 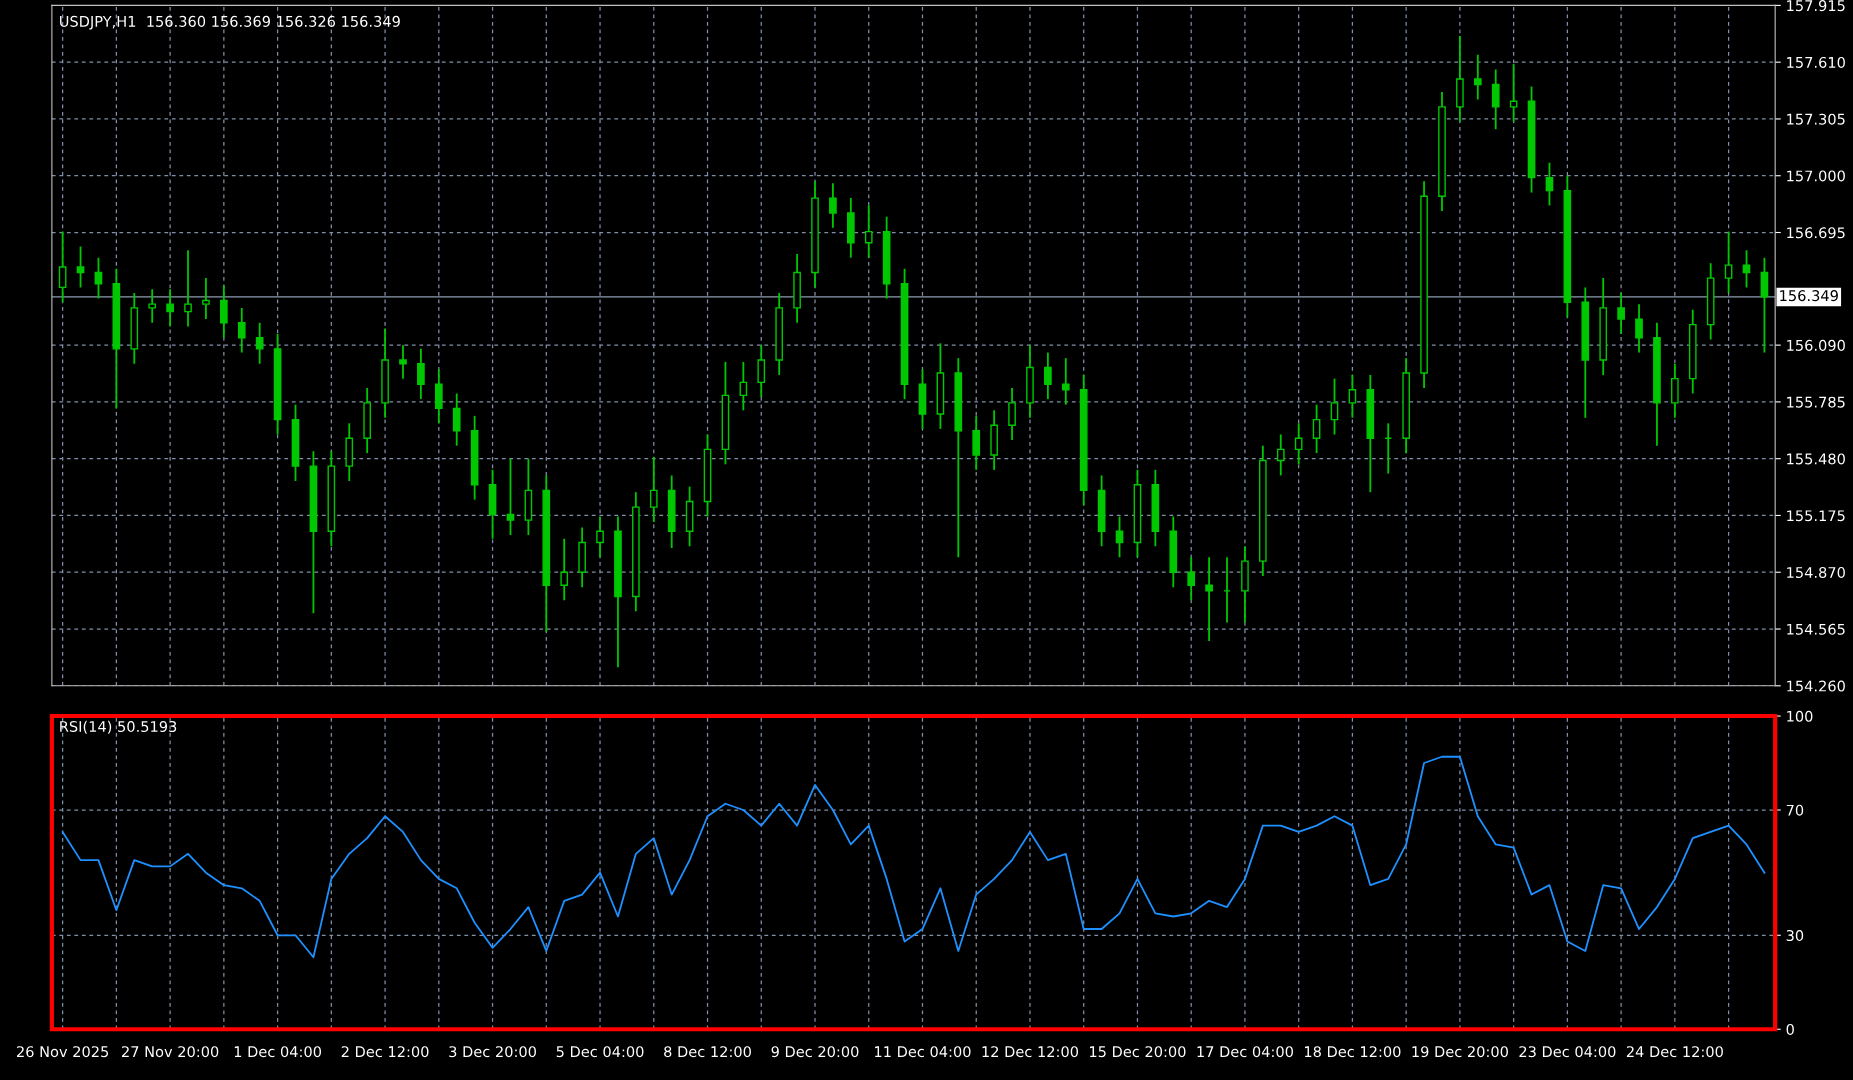 What do you see at coordinates (492, 1052) in the screenshot?
I see `x-tick-label: 3 Dec 20:00` at bounding box center [492, 1052].